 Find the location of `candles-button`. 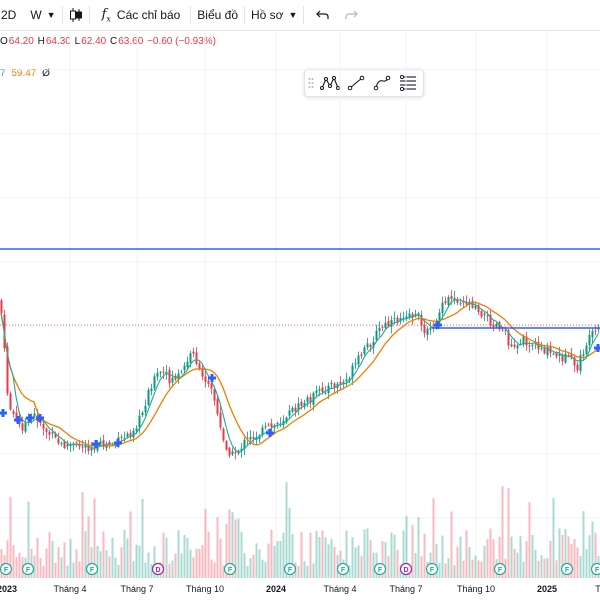

candles-button is located at coordinates (76, 15).